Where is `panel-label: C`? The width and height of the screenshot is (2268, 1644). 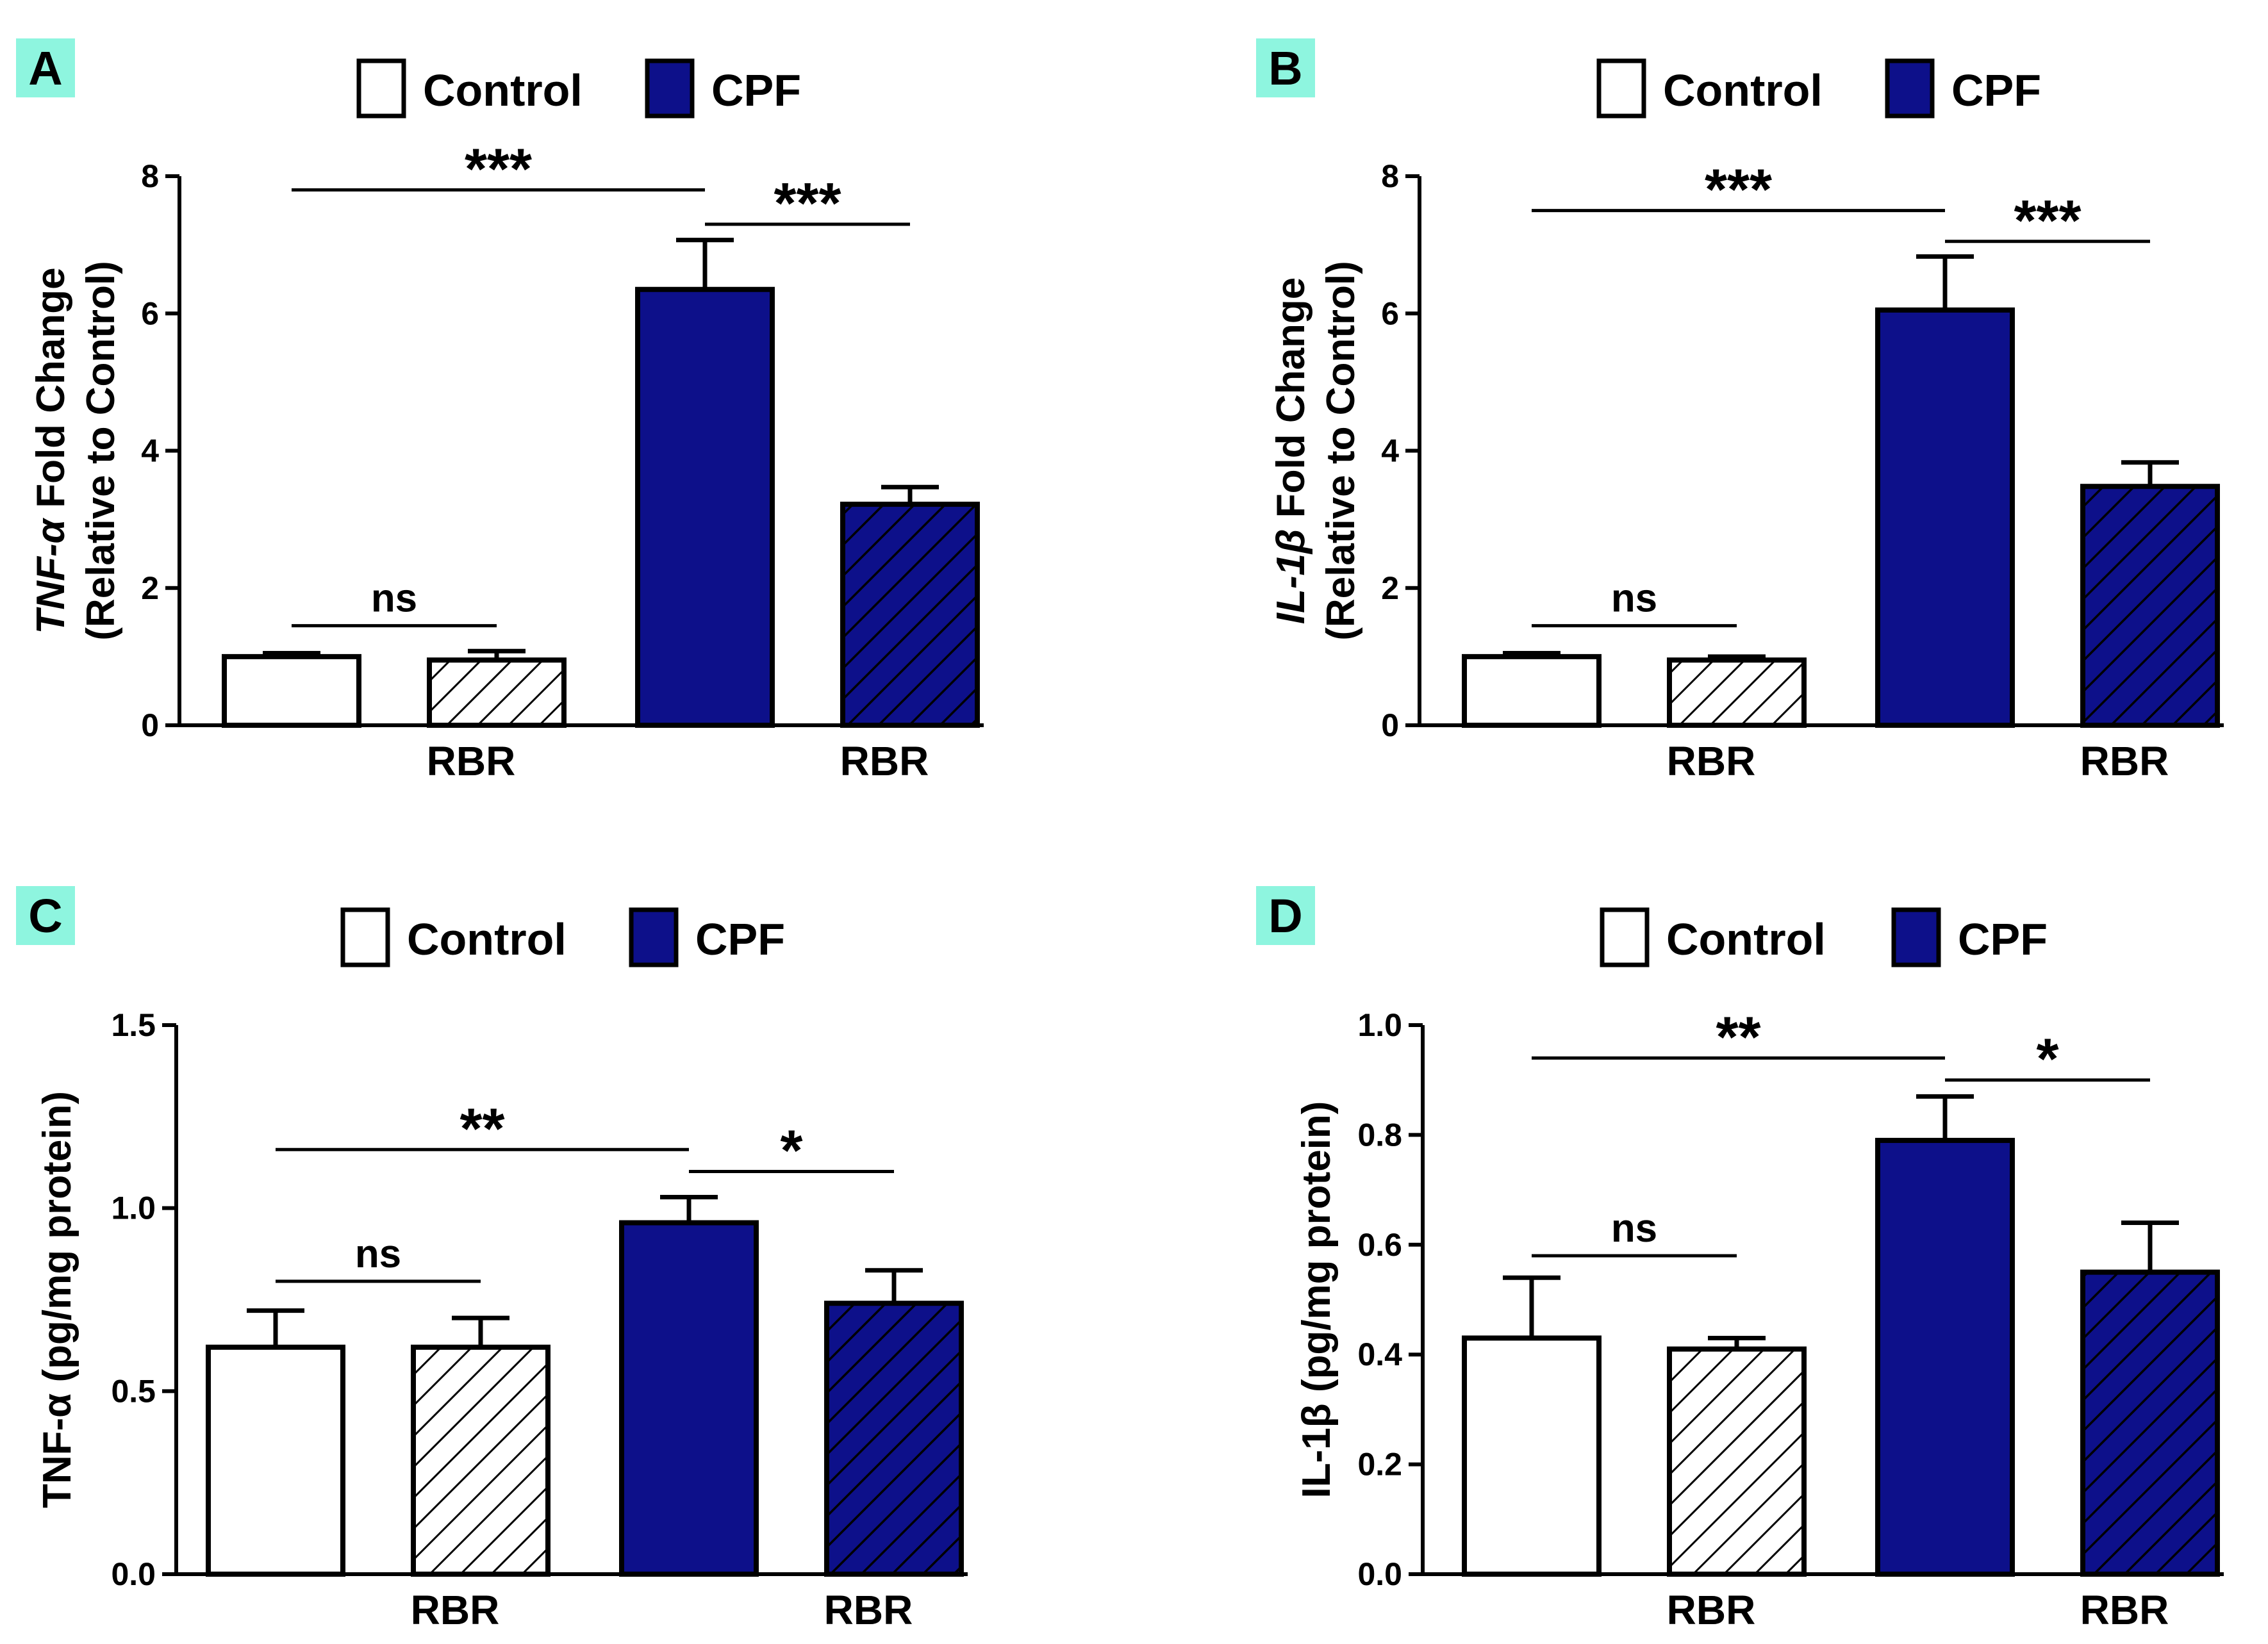
panel-label: C is located at coordinates (45, 916).